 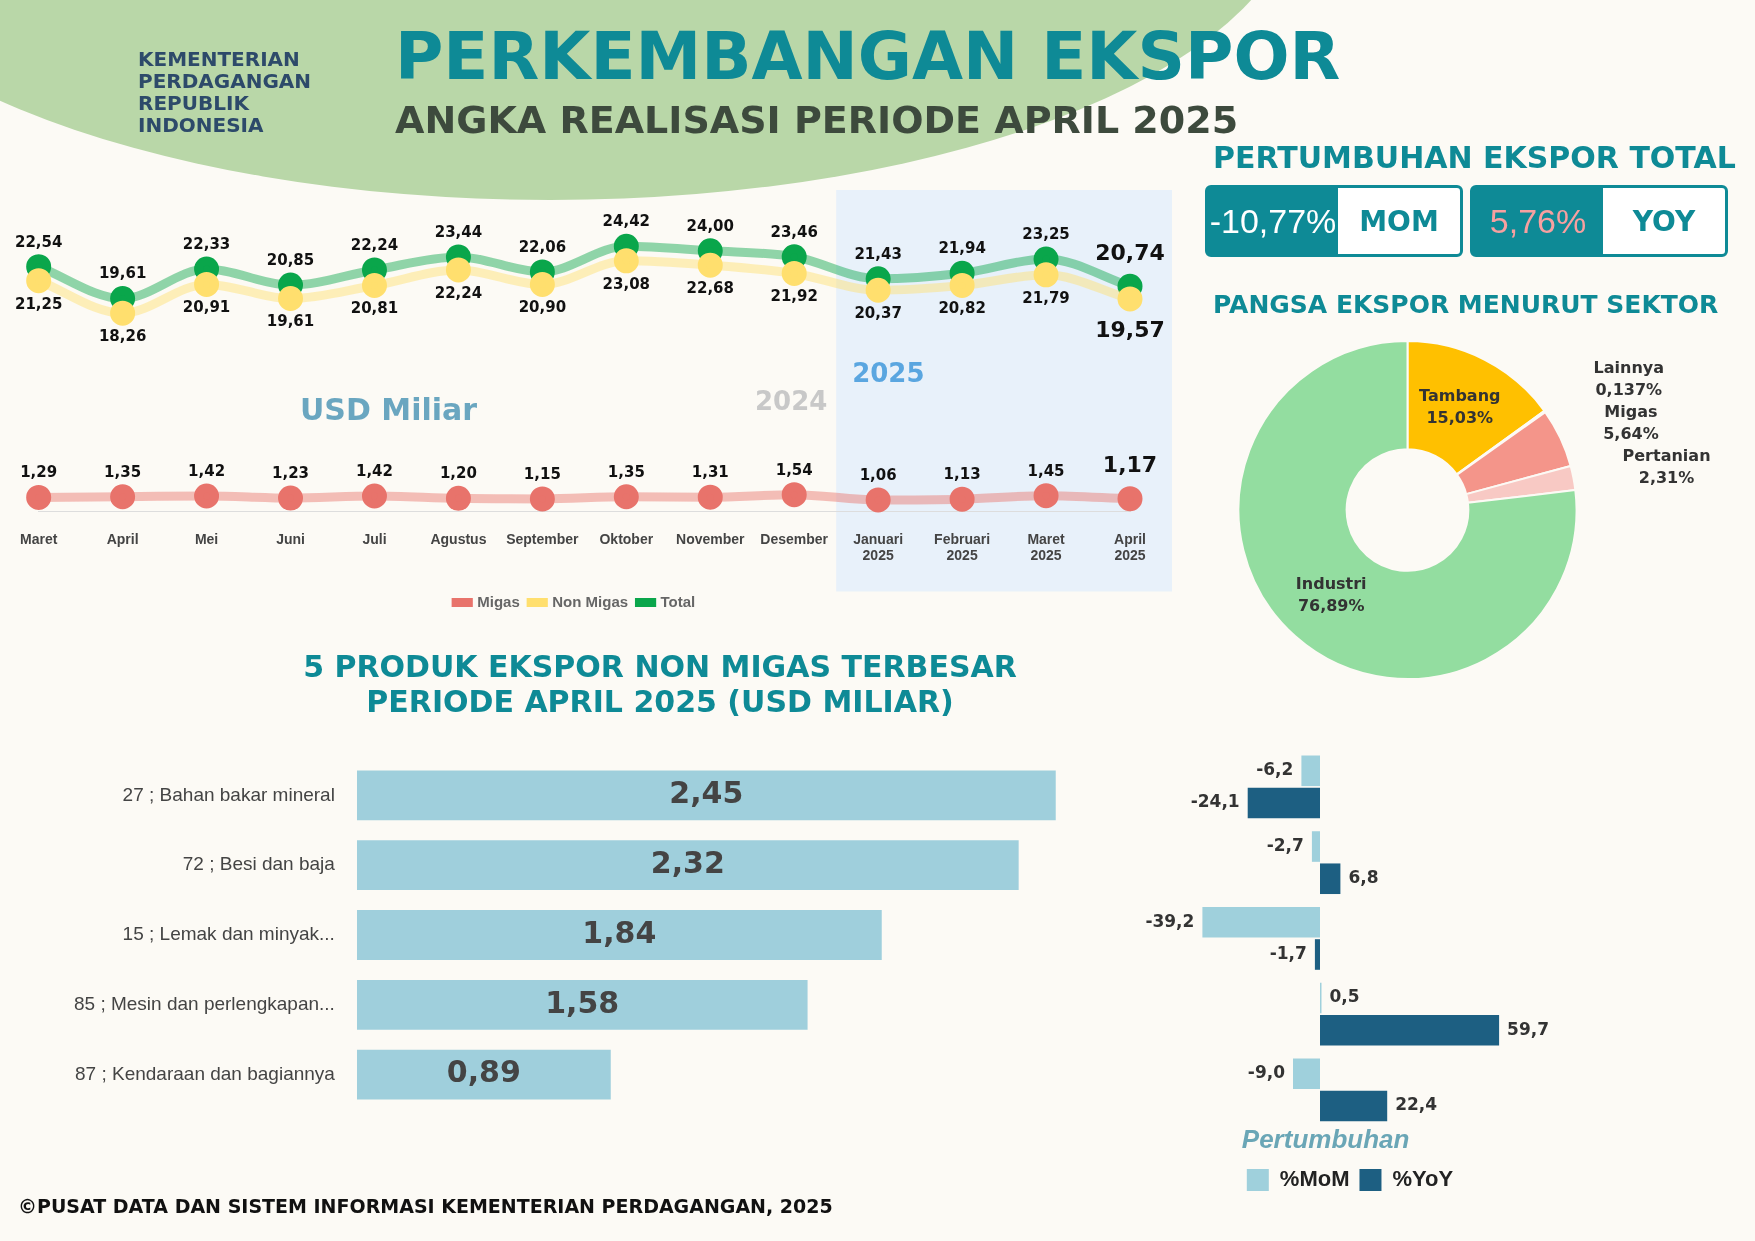 I want to click on x-tick-label: Agustus, so click(x=458, y=538).